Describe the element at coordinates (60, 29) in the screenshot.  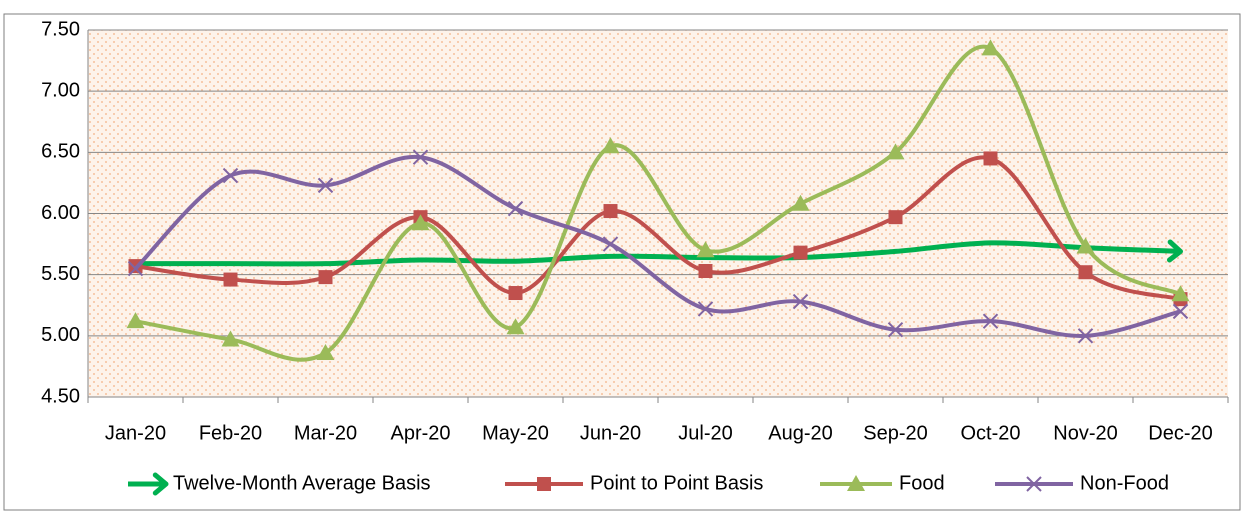
I see `y-tick-label: 7.50` at that location.